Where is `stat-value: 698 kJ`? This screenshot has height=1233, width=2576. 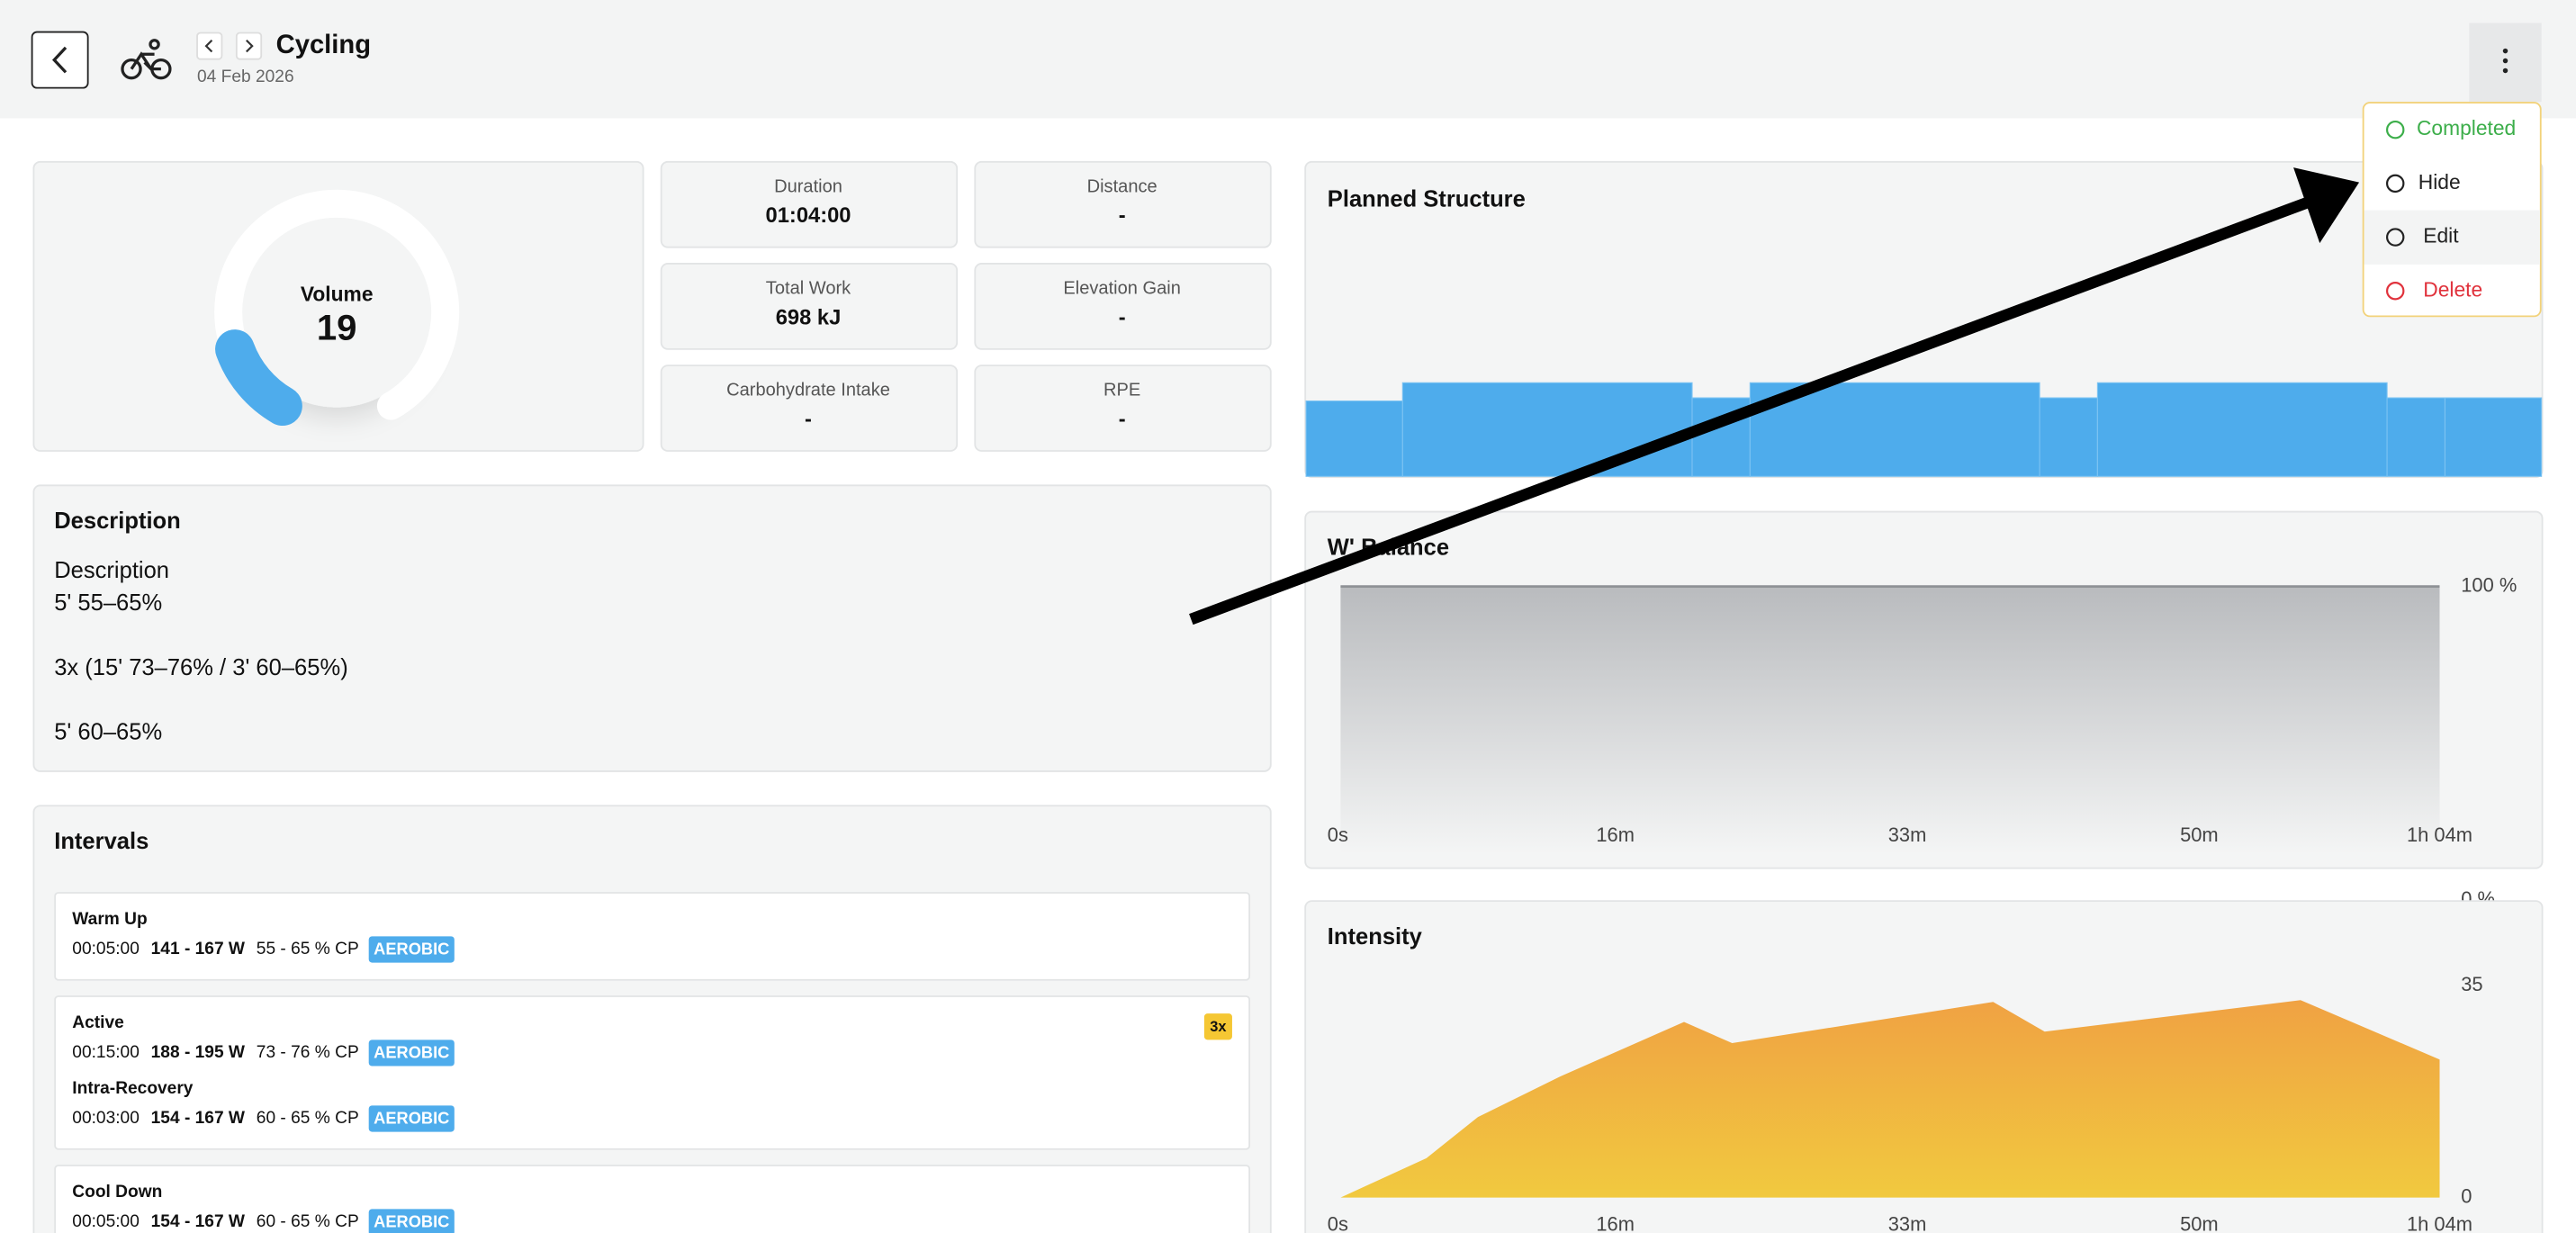 stat-value: 698 kJ is located at coordinates (809, 317).